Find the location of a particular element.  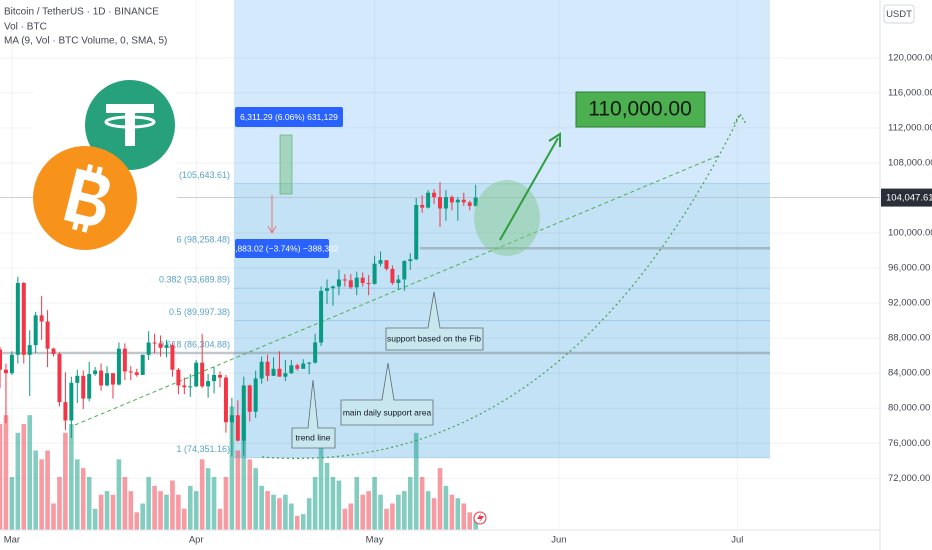

fib-label: 0 (105,643.61) is located at coordinates (200, 175).